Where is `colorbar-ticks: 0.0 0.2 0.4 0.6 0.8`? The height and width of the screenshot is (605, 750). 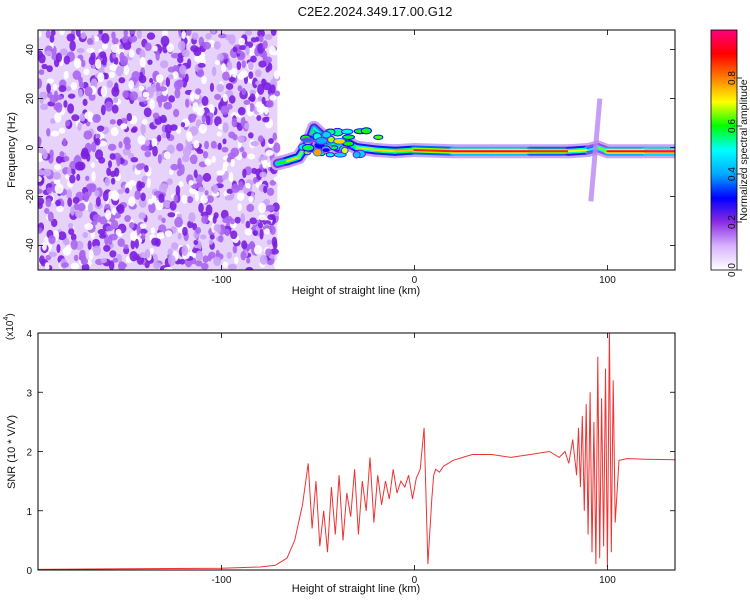 colorbar-ticks: 0.0 0.2 0.4 0.6 0.8 is located at coordinates (734, 174).